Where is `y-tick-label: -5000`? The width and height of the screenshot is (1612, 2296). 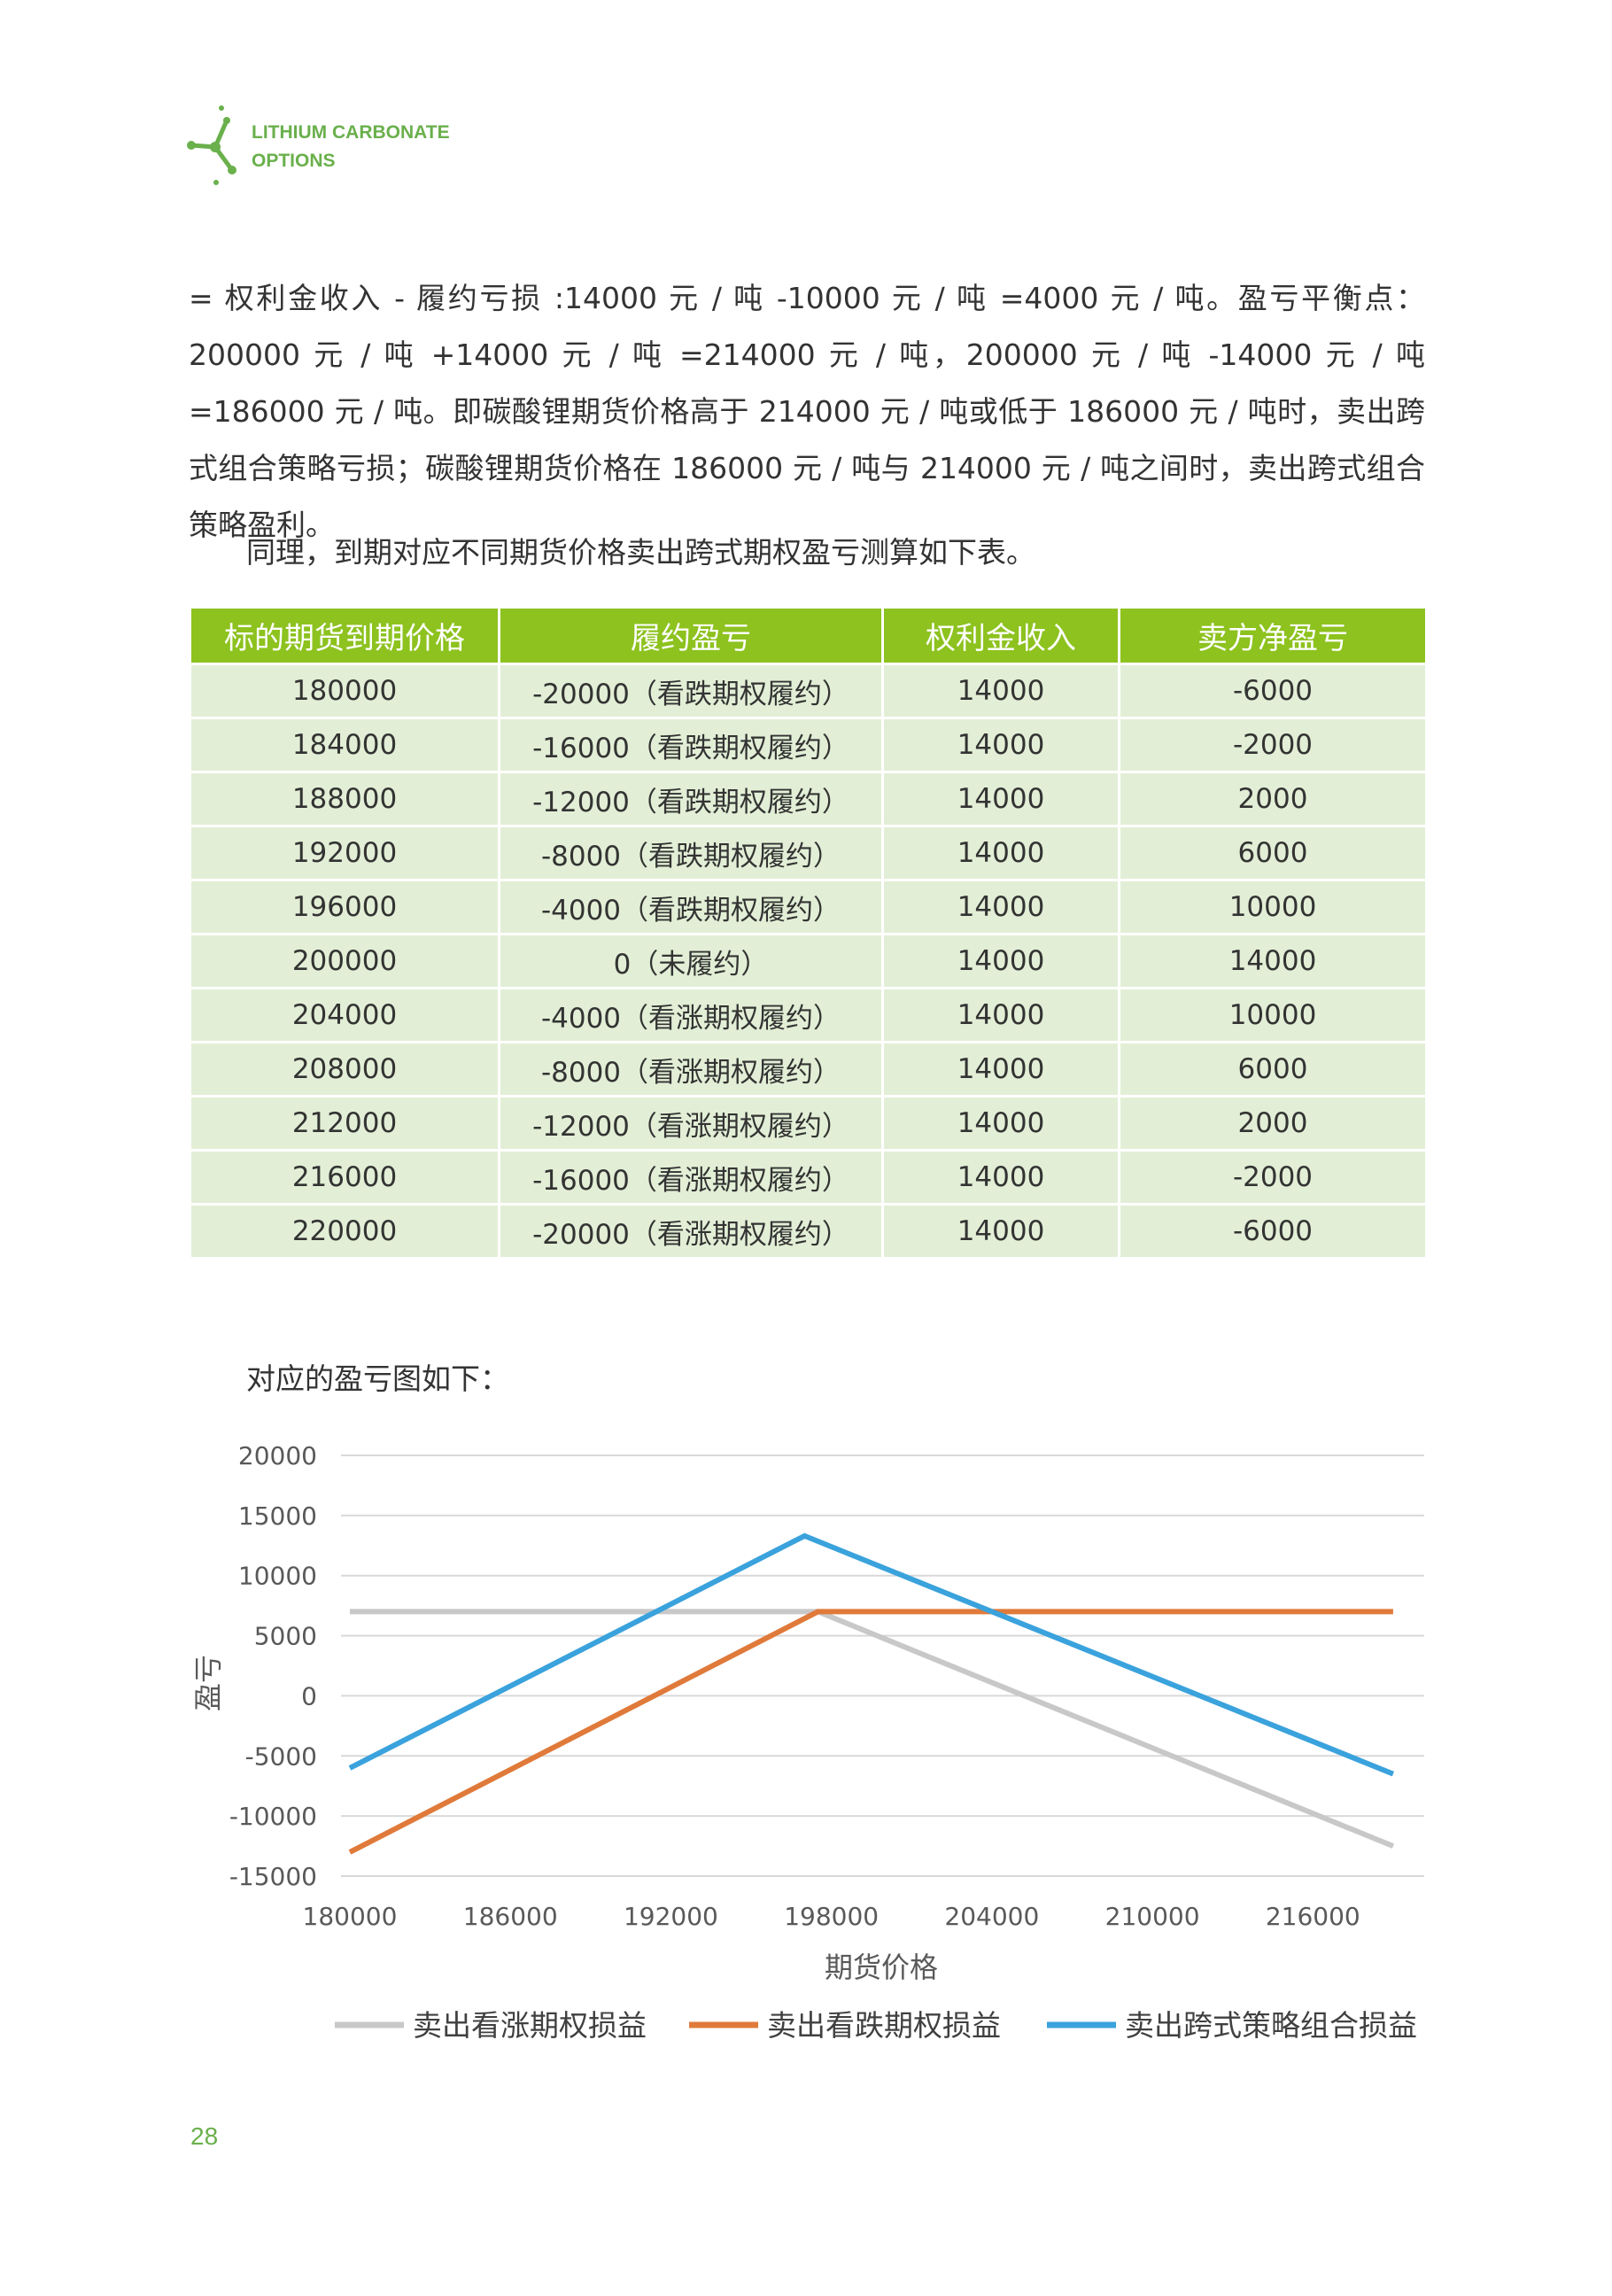 y-tick-label: -5000 is located at coordinates (281, 1756).